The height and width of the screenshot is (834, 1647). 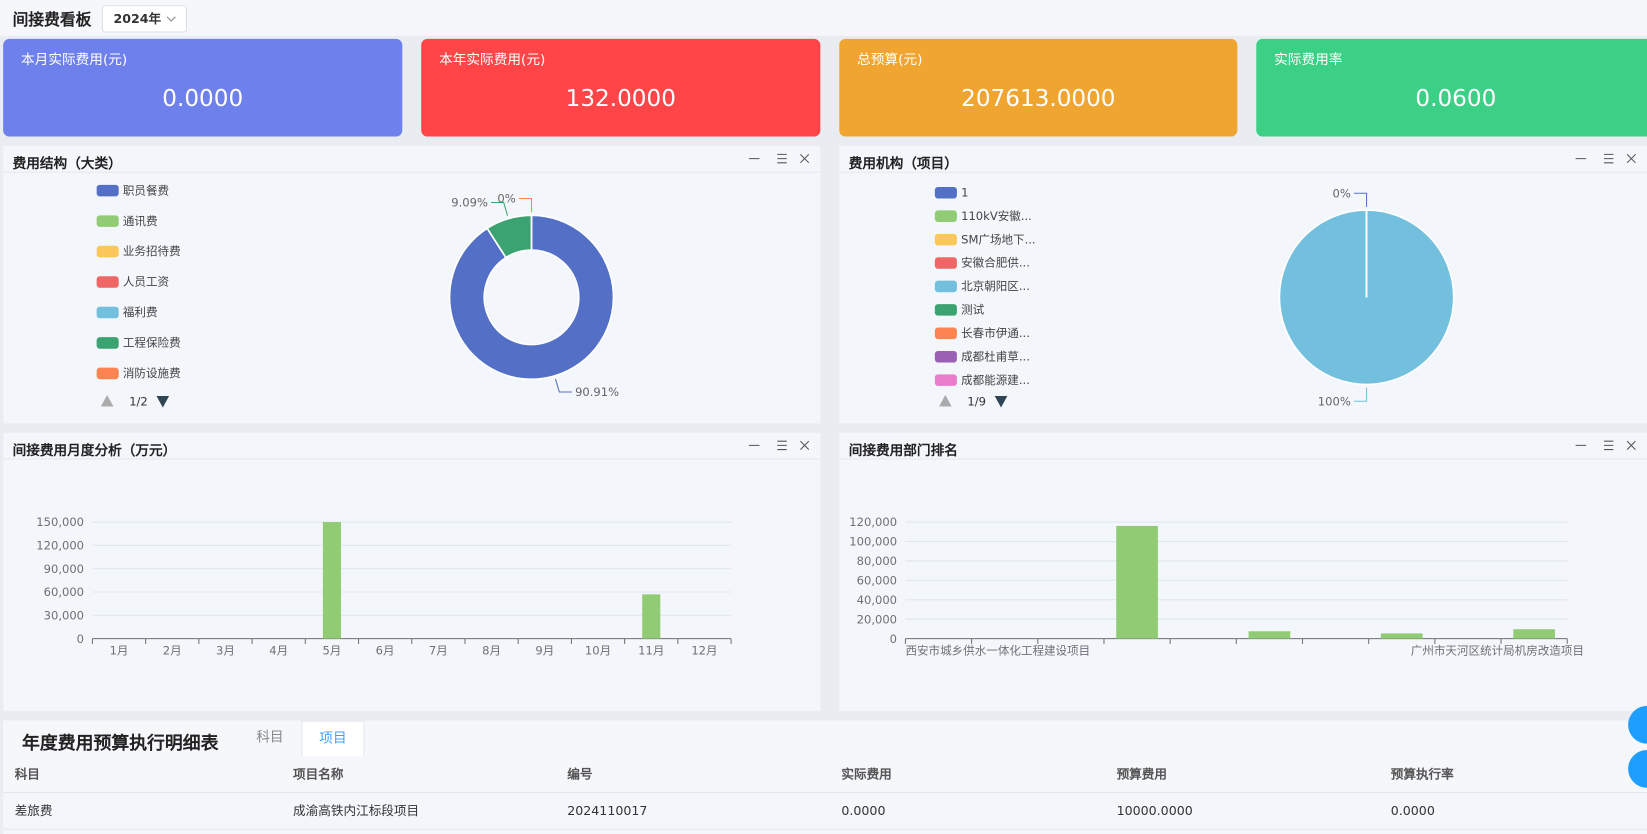 I want to click on y-tick-label: 90,000, so click(x=64, y=569).